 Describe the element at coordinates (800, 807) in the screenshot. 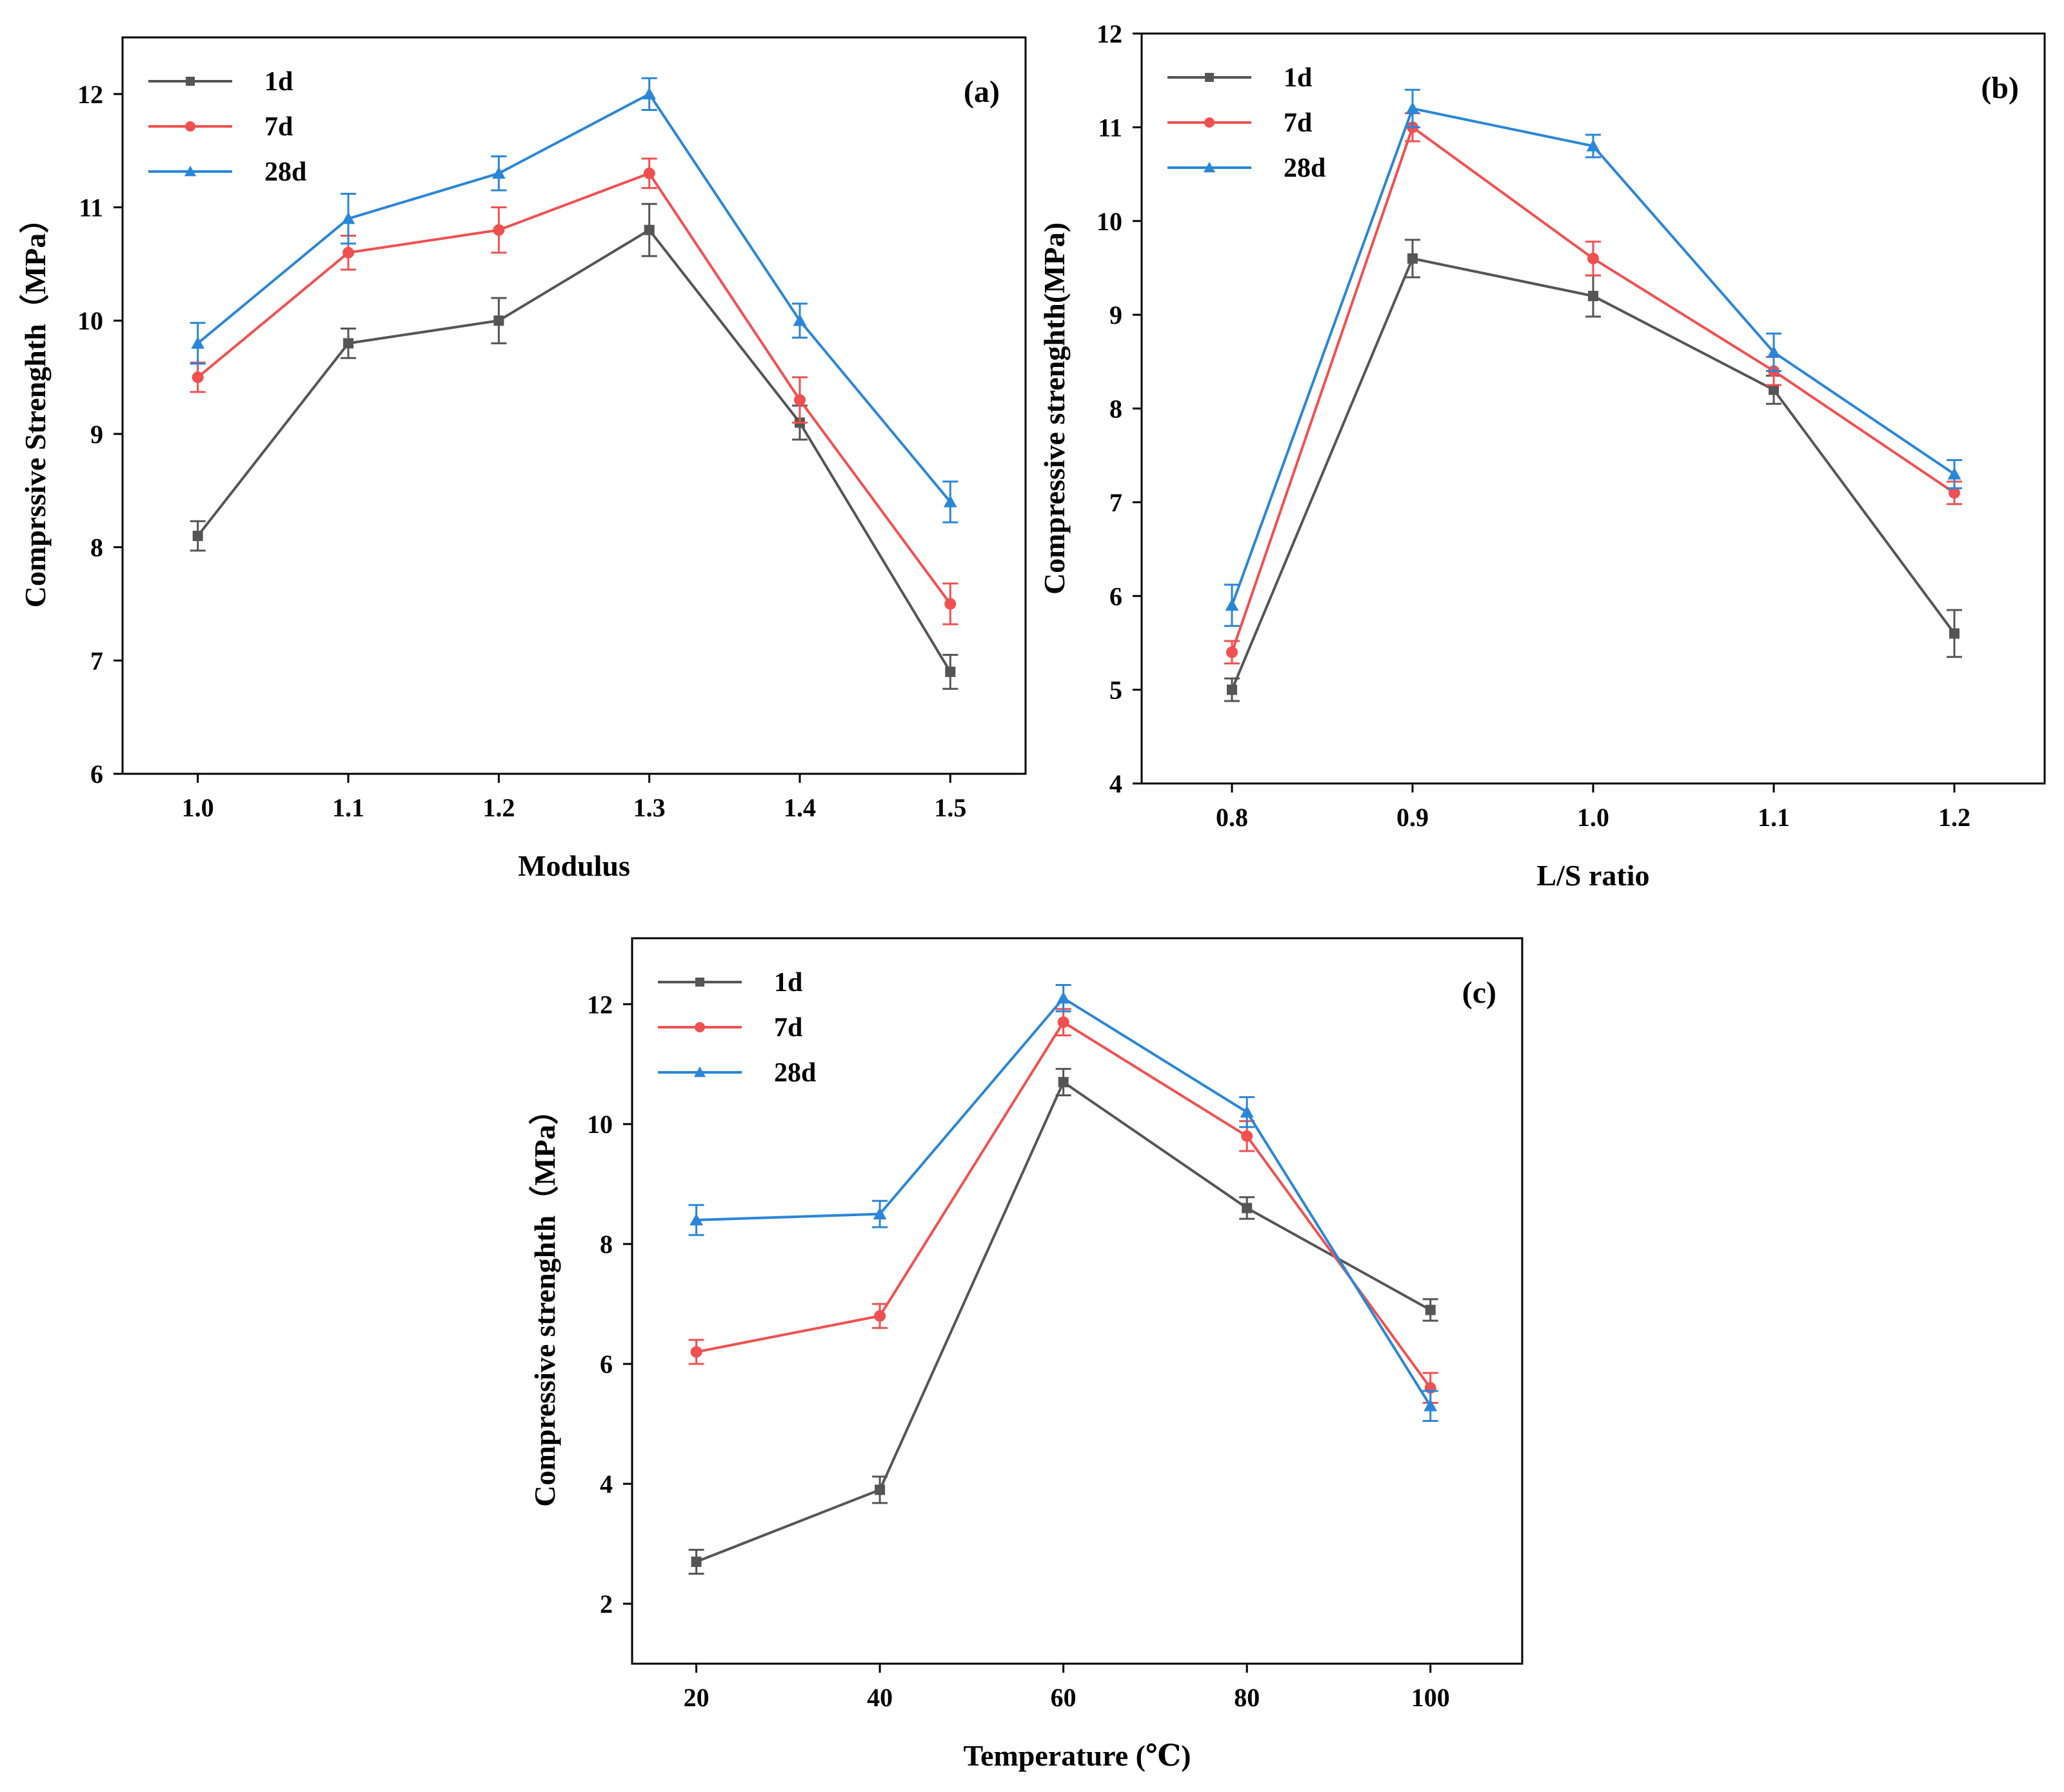

I see `x-tick-label: 1.4` at that location.